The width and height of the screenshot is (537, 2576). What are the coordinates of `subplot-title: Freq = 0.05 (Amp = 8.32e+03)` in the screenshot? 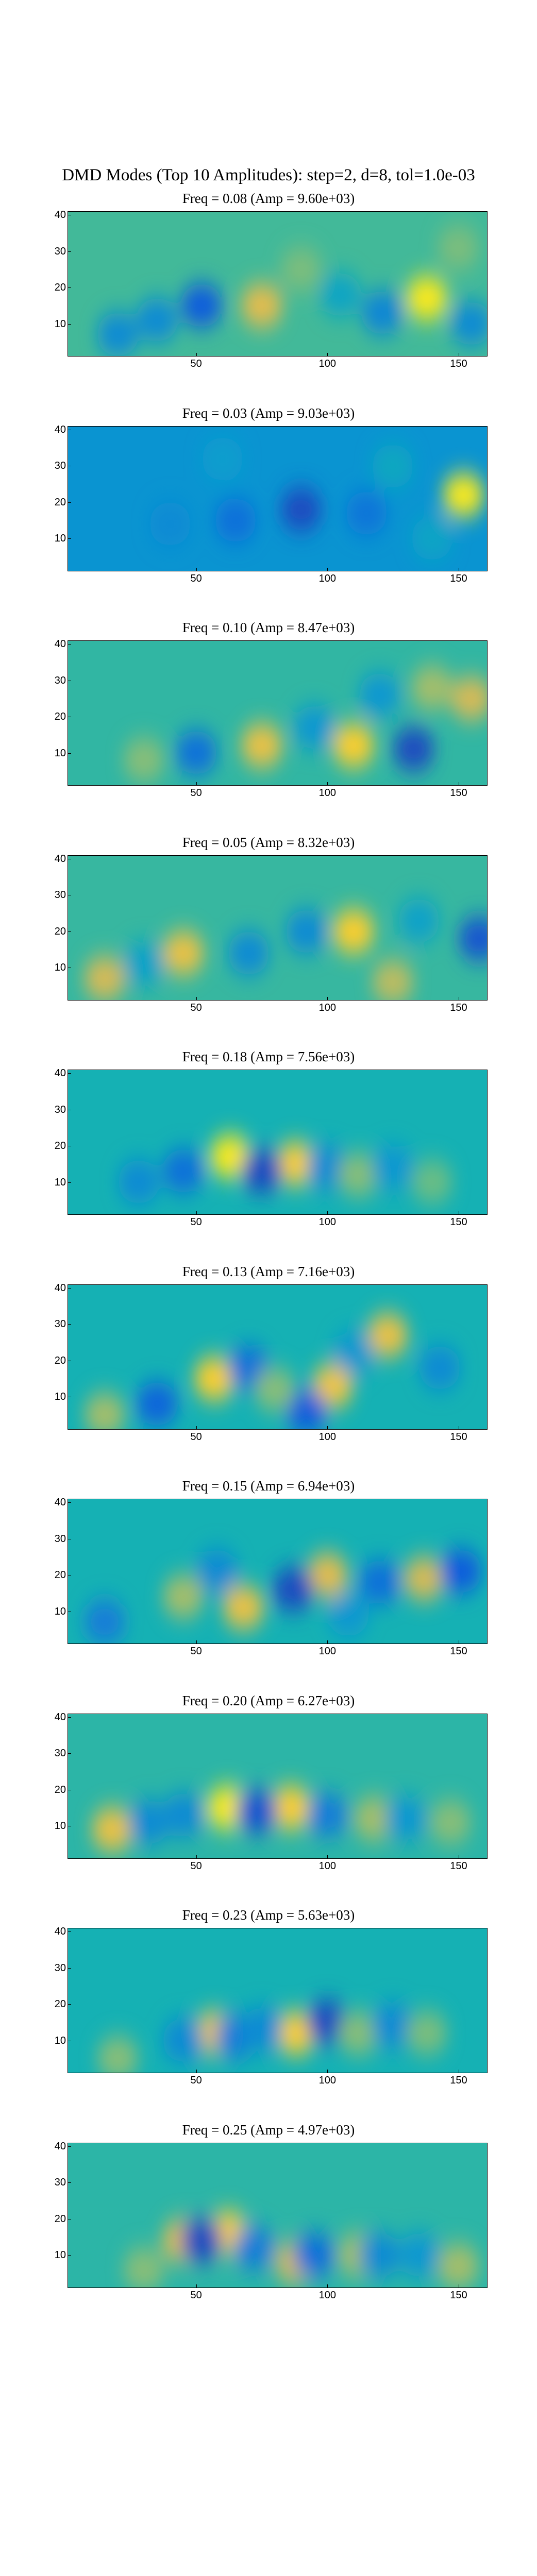 It's located at (268, 842).